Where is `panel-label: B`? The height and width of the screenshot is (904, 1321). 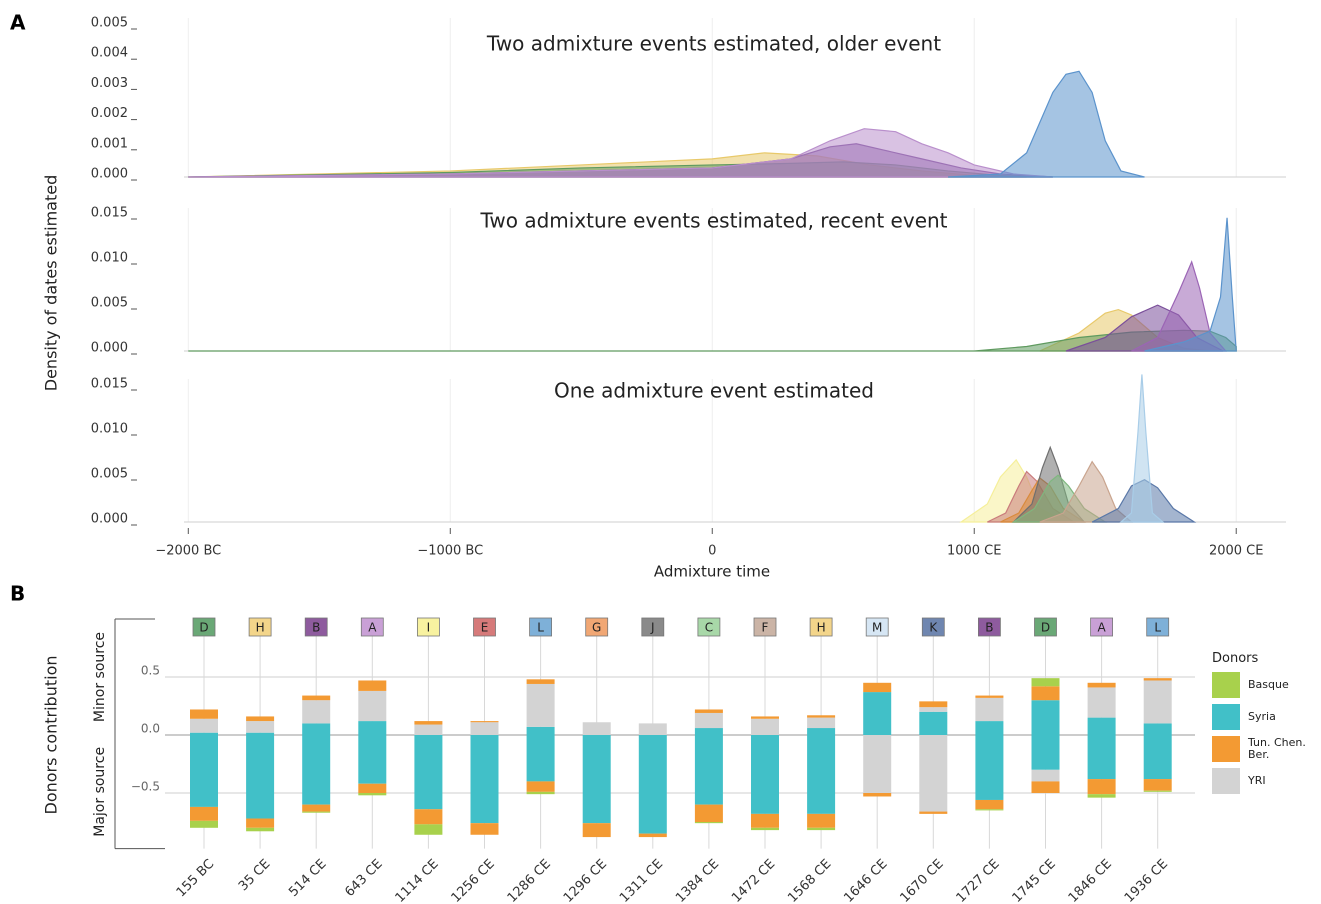
panel-label: B is located at coordinates (17, 594).